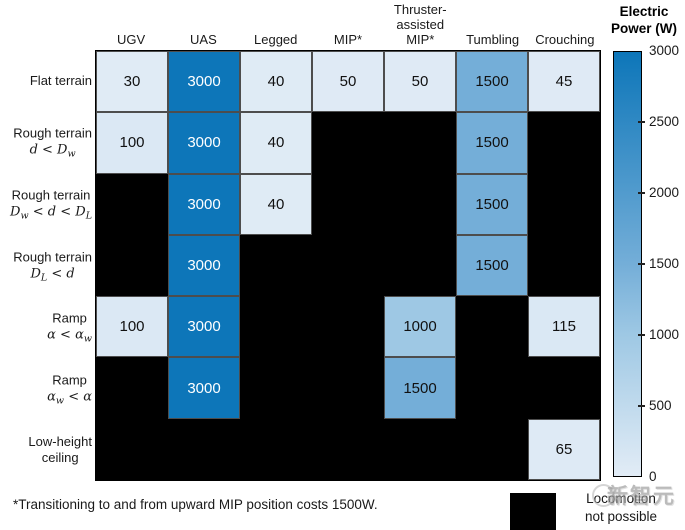 This screenshot has height=530, width=685. I want to click on colorbar-tick-label: 3000, so click(664, 50).